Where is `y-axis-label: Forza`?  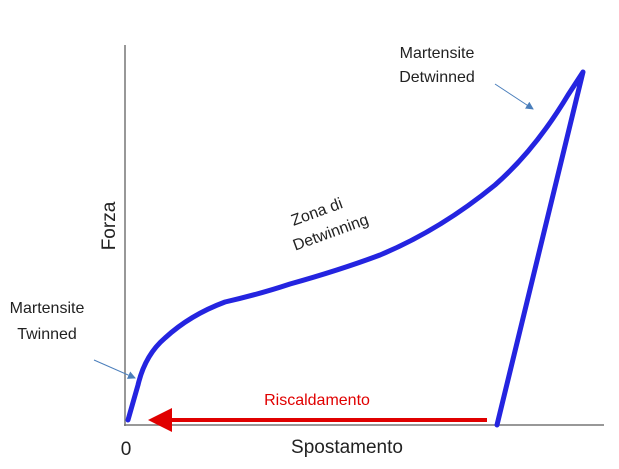
y-axis-label: Forza is located at coordinates (109, 225).